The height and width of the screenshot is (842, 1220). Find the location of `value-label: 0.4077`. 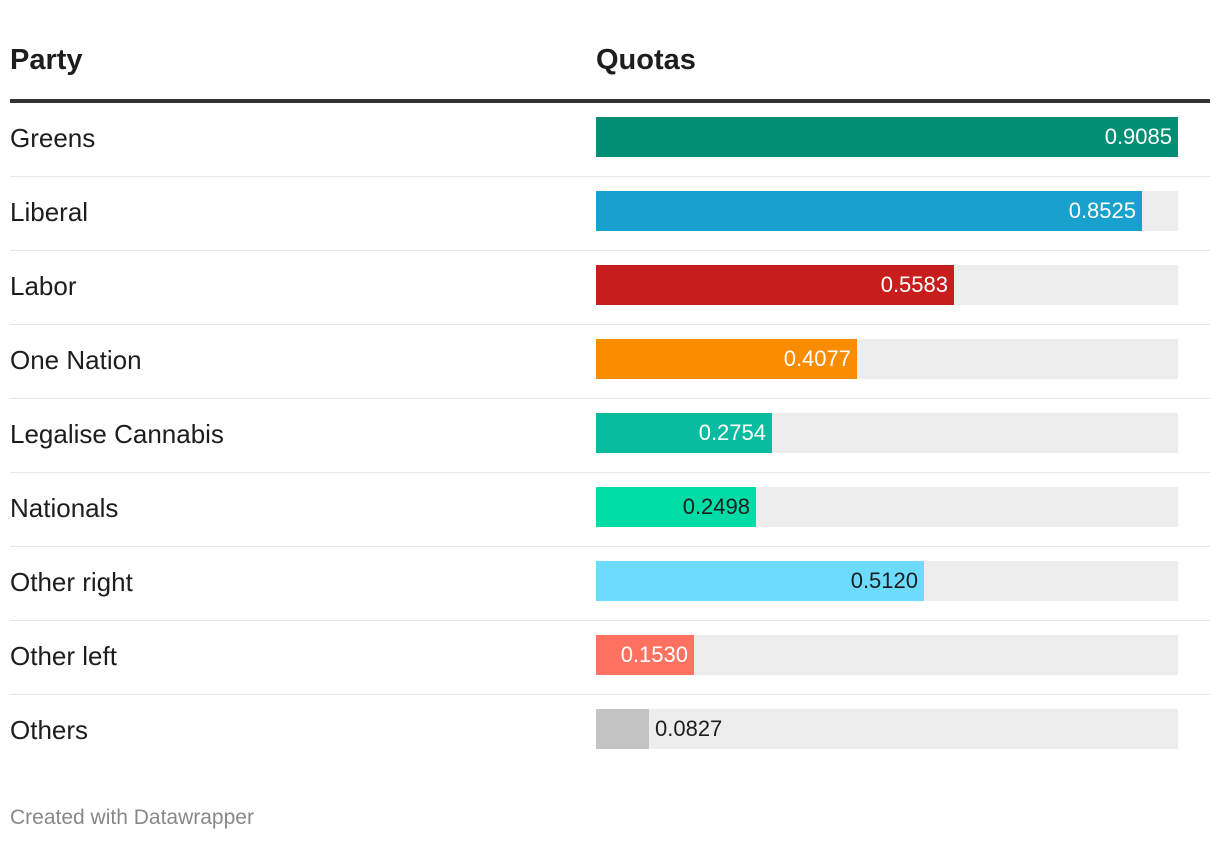

value-label: 0.4077 is located at coordinates (817, 358).